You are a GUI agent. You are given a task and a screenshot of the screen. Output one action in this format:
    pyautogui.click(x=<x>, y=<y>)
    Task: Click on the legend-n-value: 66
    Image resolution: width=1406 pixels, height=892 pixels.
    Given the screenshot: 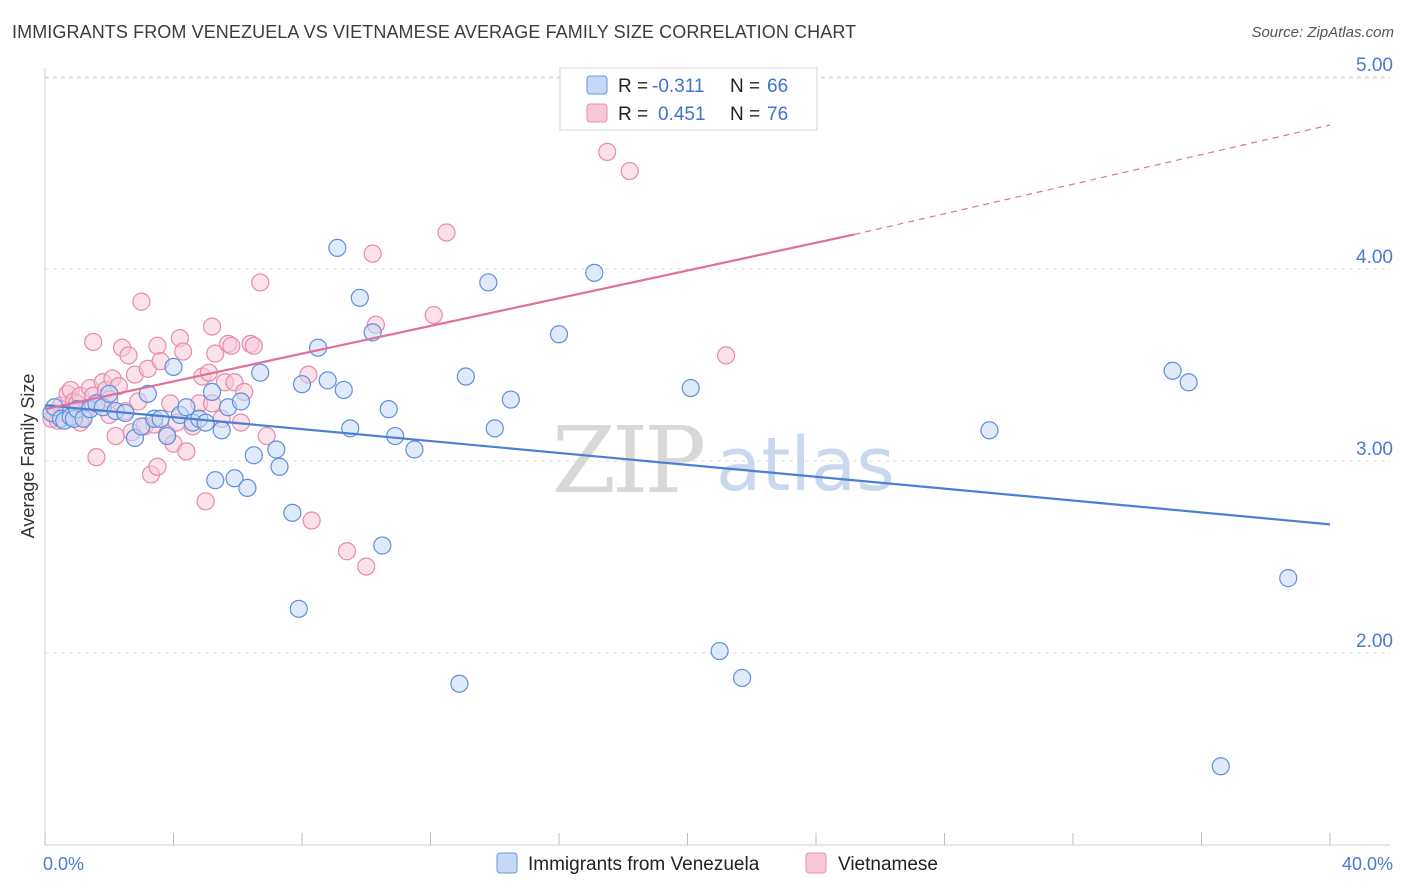 What is the action you would take?
    pyautogui.click(x=777, y=86)
    